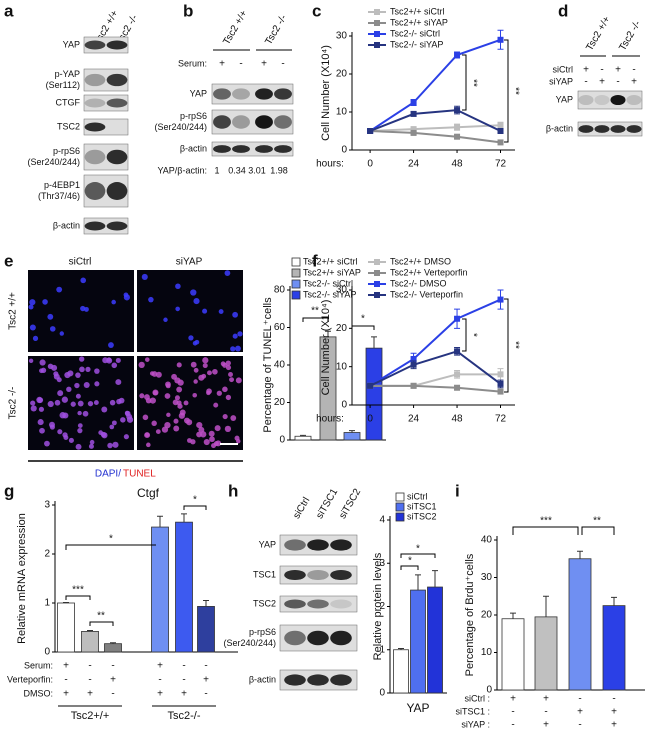  Describe the element at coordinates (53, 162) in the screenshot. I see `row-label: (Ser240/244)` at that location.